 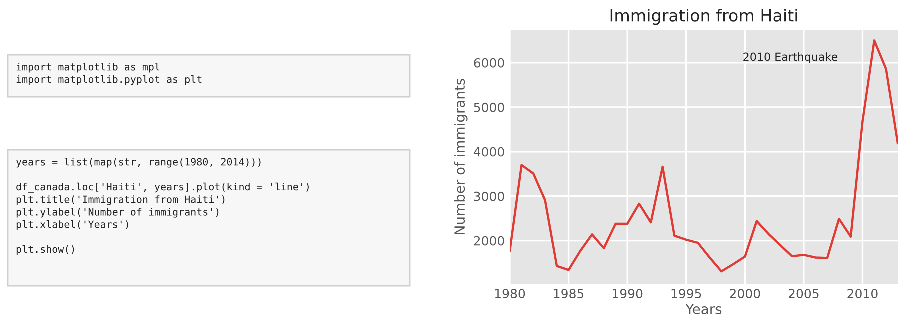 What do you see at coordinates (489, 152) in the screenshot?
I see `y-tick-label: 4000` at bounding box center [489, 152].